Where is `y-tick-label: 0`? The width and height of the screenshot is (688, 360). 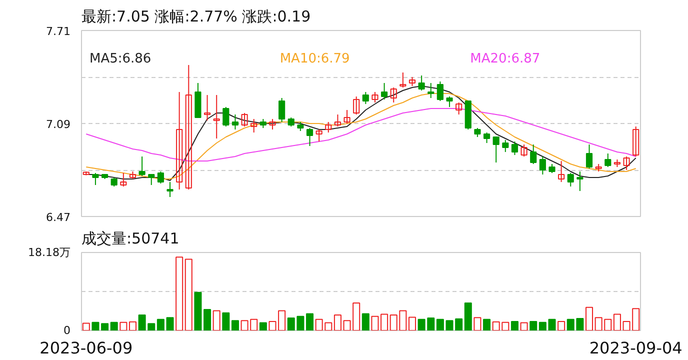 y-tick-label: 0 is located at coordinates (67, 330).